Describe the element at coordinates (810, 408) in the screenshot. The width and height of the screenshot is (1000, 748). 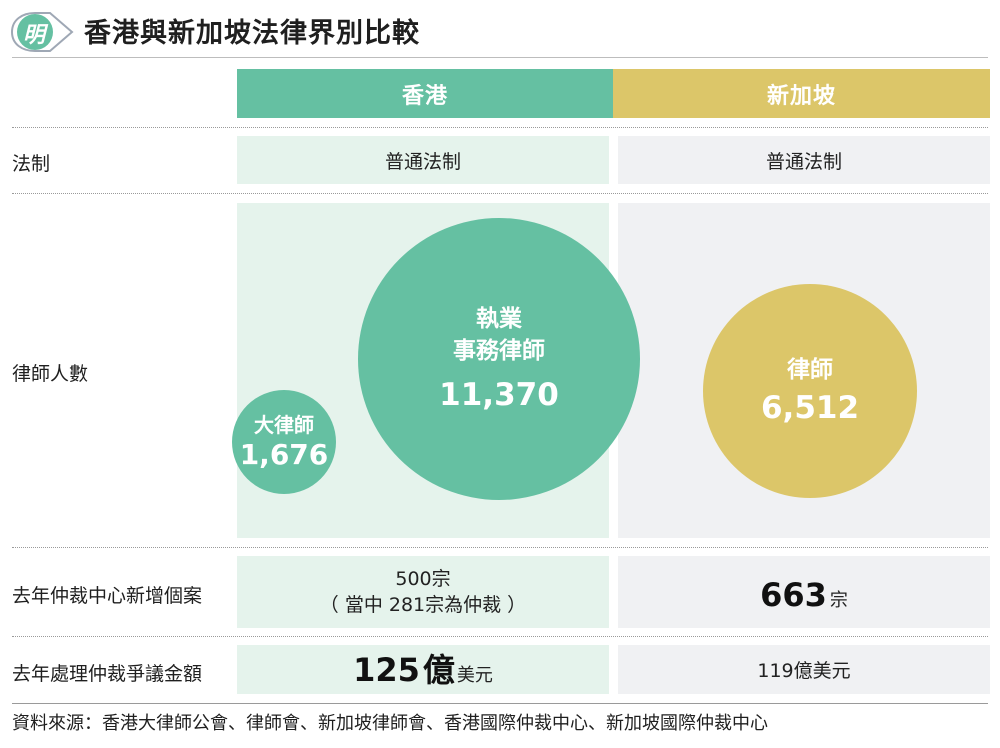
I see `bubble-value: 6,512` at that location.